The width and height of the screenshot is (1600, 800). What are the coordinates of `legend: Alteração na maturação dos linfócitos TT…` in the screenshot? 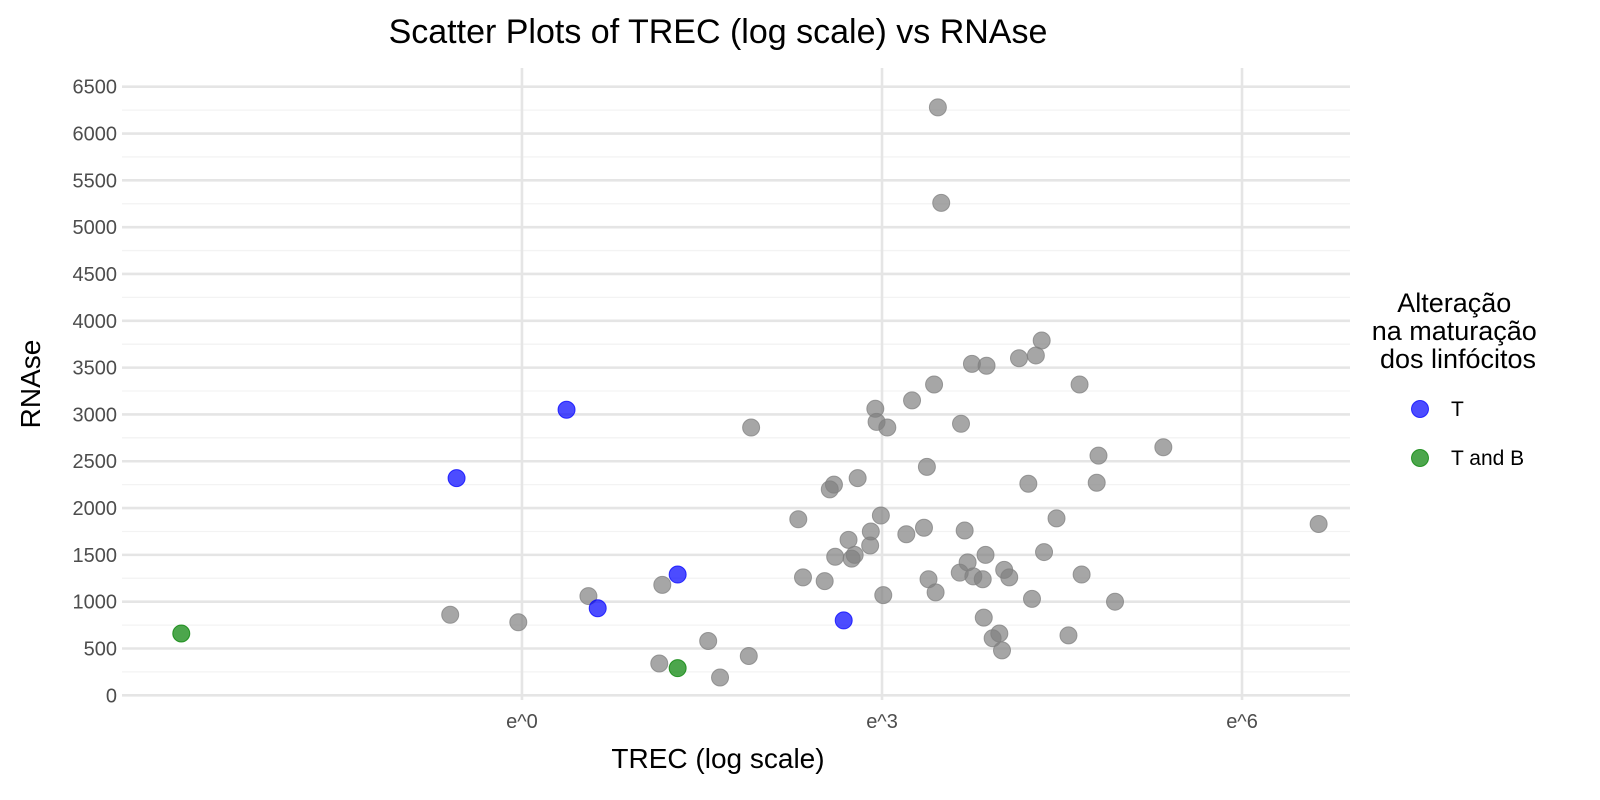 It's located at (1458, 379).